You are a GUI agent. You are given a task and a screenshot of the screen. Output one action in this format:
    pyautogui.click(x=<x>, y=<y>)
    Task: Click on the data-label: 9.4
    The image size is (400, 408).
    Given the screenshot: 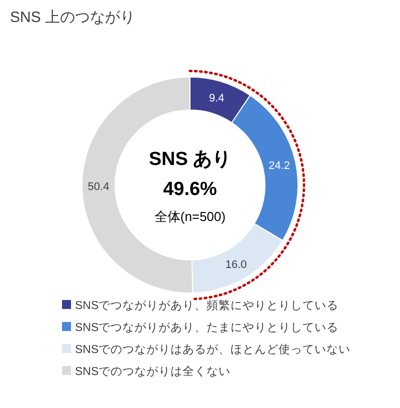 What is the action you would take?
    pyautogui.click(x=216, y=98)
    